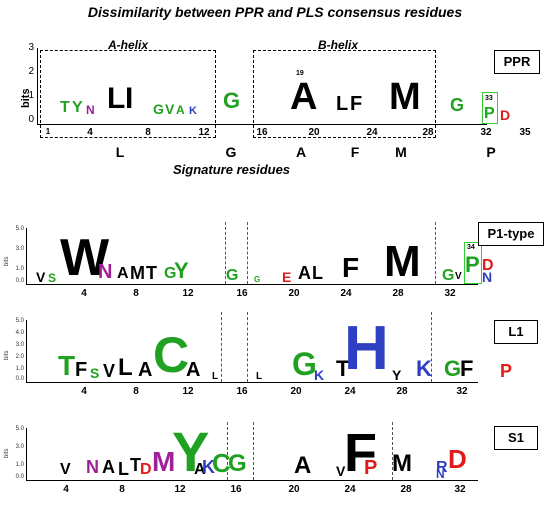  I want to click on logo-letter: R, so click(442, 467).